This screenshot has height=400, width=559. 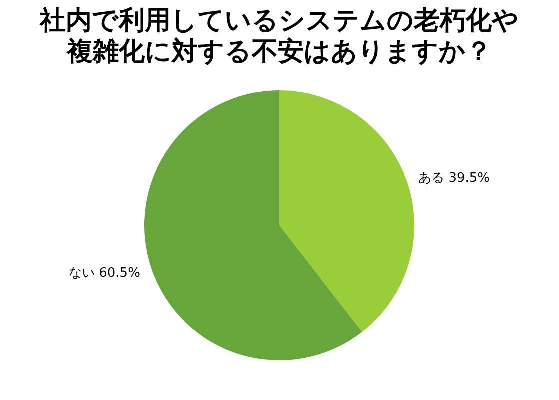 I want to click on slice-label: ない 60.5%, so click(x=104, y=274).